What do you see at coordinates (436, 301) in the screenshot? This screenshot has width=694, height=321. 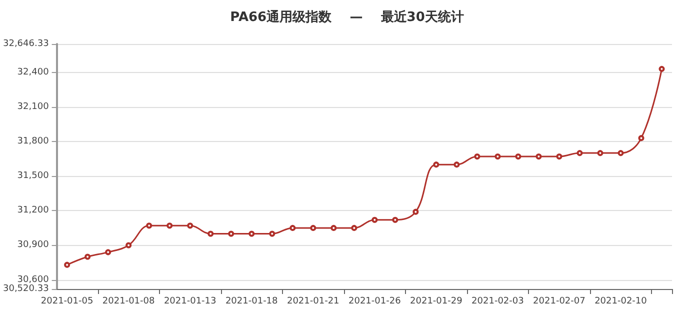 I see `x-tick-label: 2021-01-29` at bounding box center [436, 301].